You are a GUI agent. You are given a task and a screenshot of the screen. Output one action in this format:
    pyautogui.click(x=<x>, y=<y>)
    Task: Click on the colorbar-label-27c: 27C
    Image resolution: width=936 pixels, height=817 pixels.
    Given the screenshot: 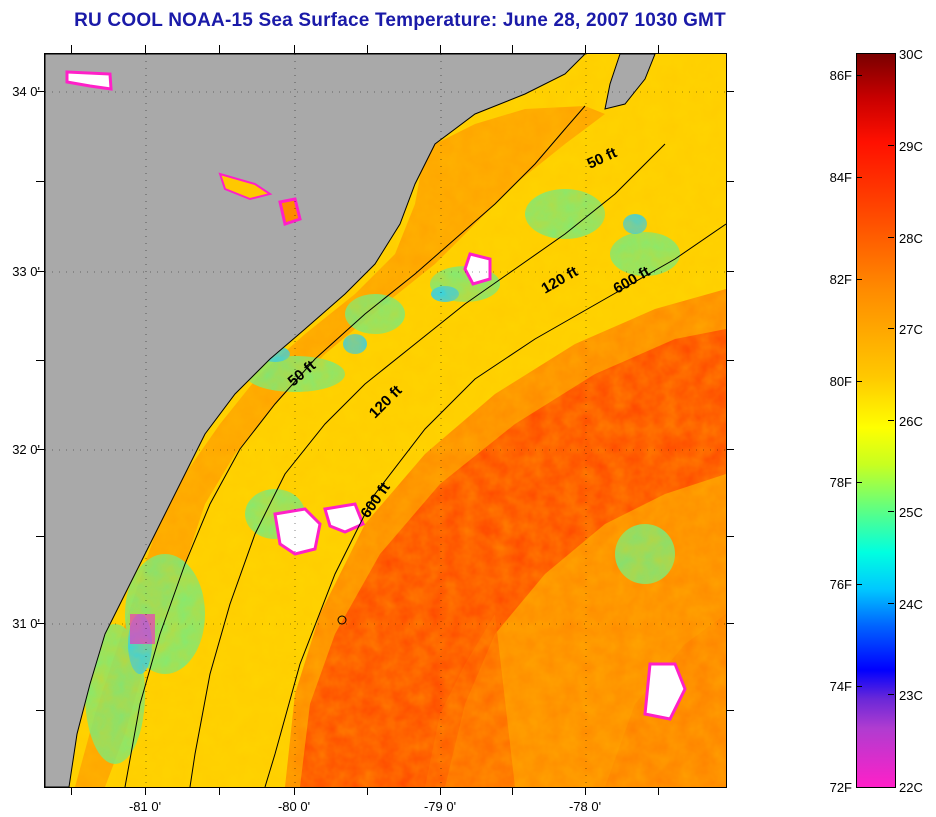 What is the action you would take?
    pyautogui.click(x=911, y=329)
    